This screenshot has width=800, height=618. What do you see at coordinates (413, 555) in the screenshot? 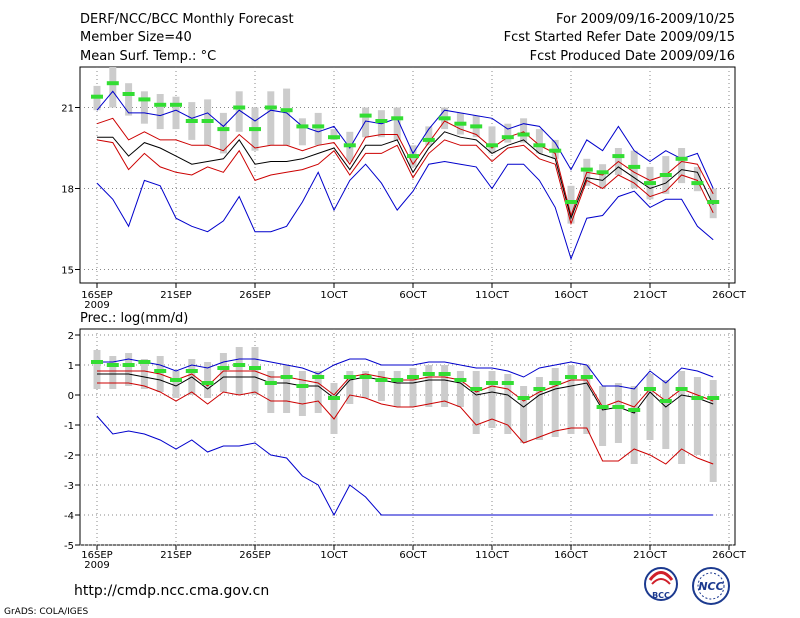
I see `x-tick-label: 6OCT` at bounding box center [413, 555].